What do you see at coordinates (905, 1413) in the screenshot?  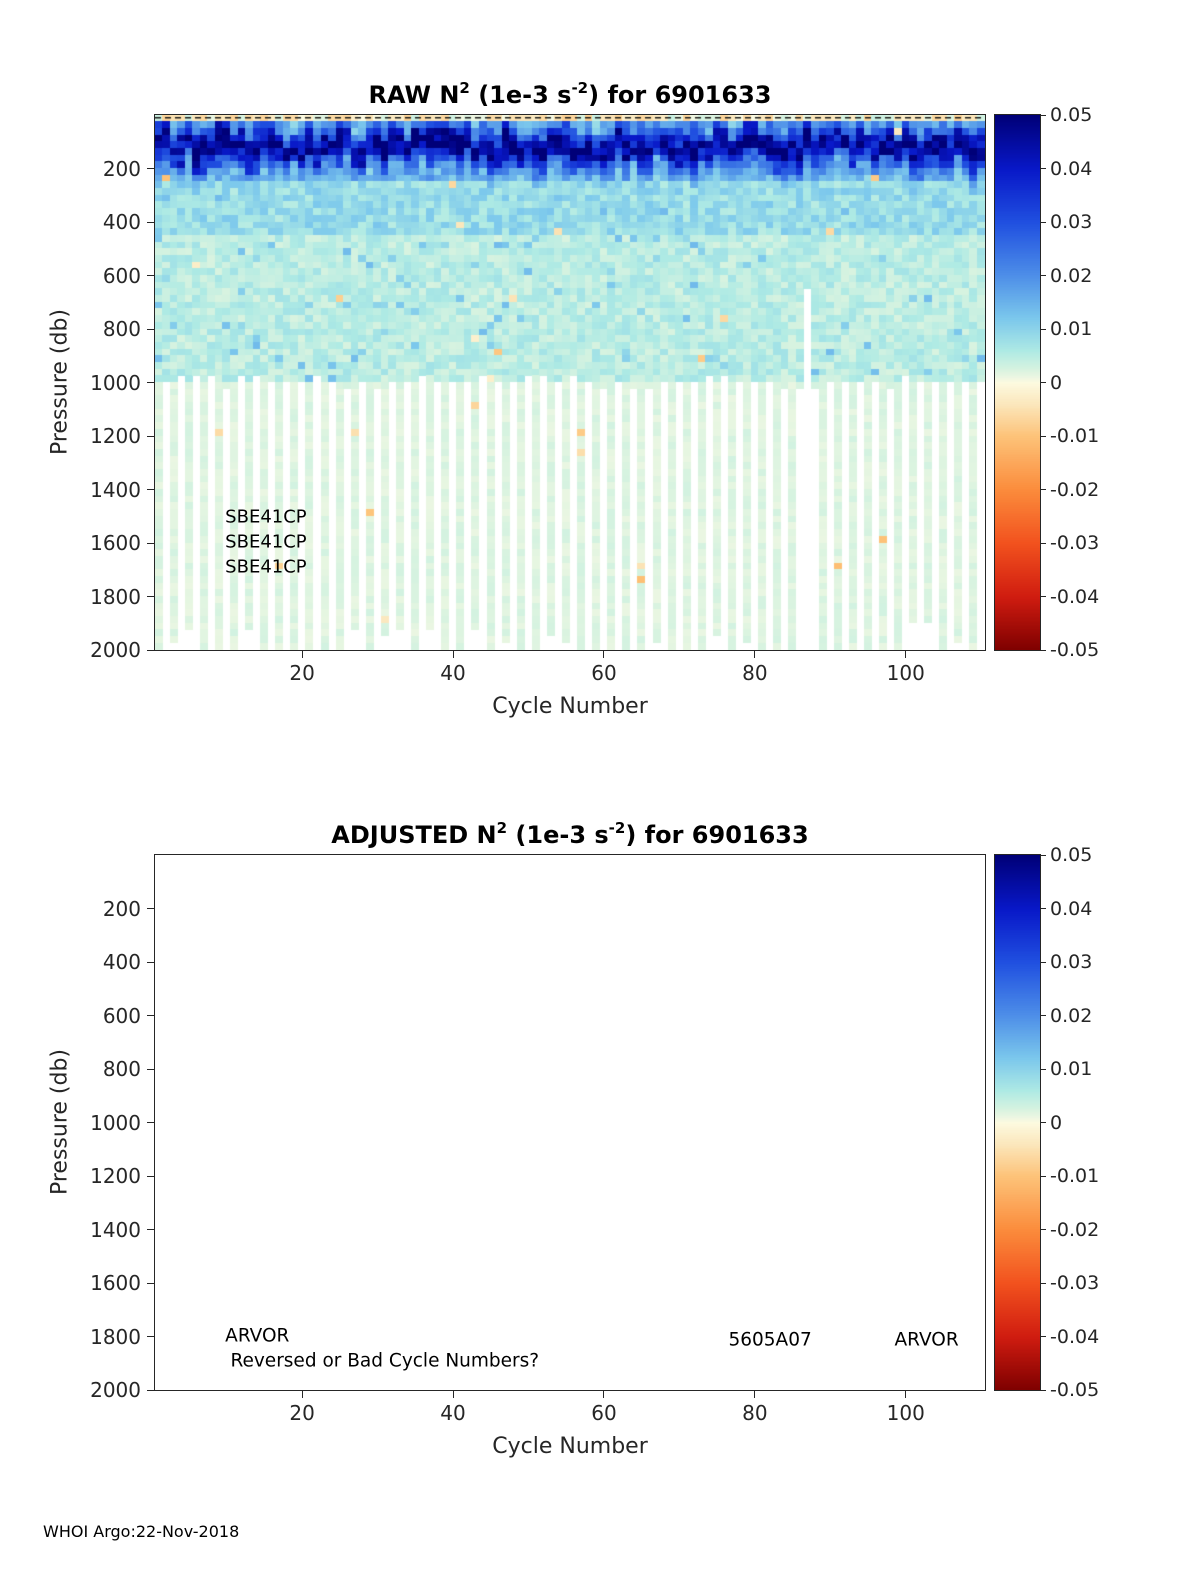 I see `x-tick-label: 100` at bounding box center [905, 1413].